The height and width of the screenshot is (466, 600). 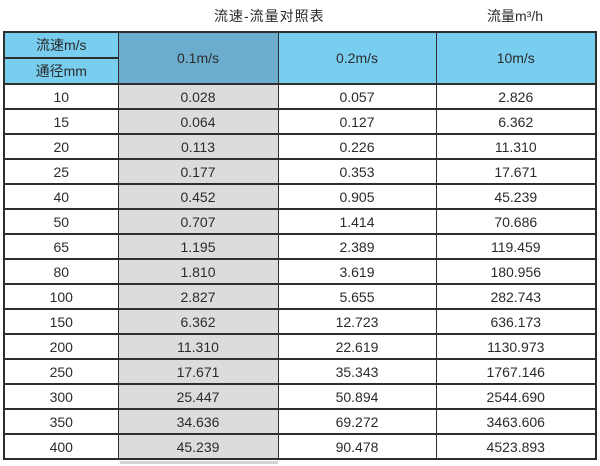 I want to click on gray-column-shadow, so click(x=199, y=462).